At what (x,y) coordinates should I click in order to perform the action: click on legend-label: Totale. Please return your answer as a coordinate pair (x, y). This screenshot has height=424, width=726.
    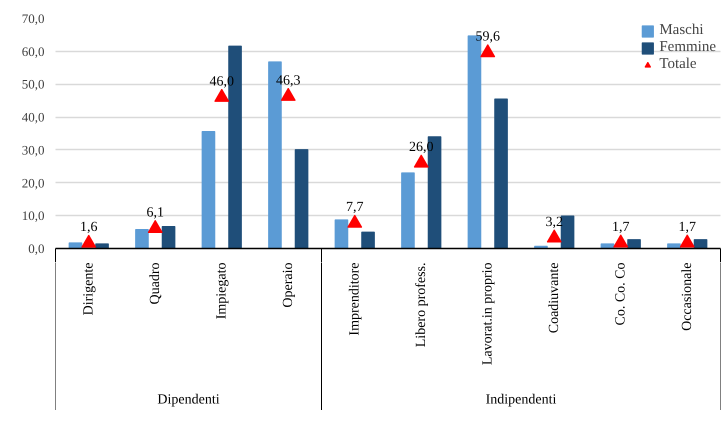
    Looking at the image, I should click on (678, 64).